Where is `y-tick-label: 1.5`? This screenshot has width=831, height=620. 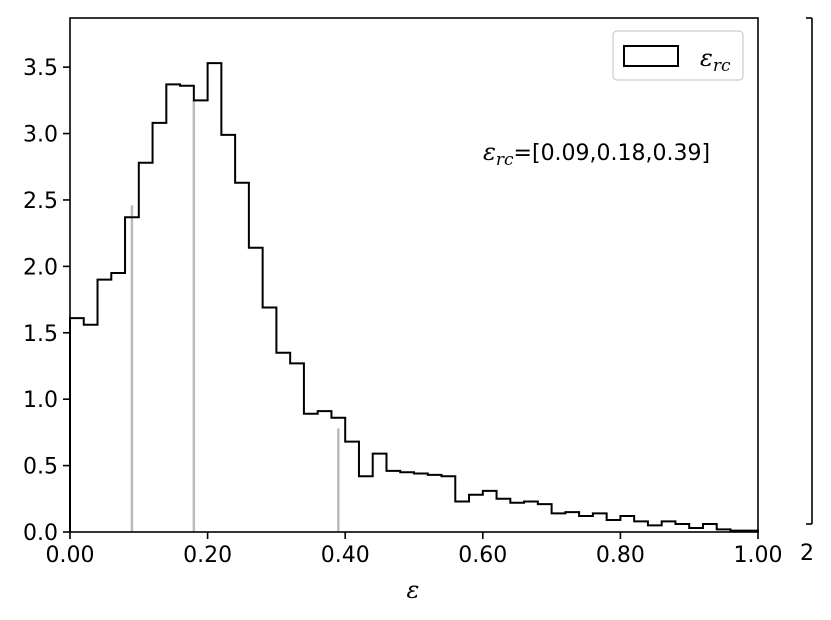
y-tick-label: 1.5 is located at coordinates (40, 334).